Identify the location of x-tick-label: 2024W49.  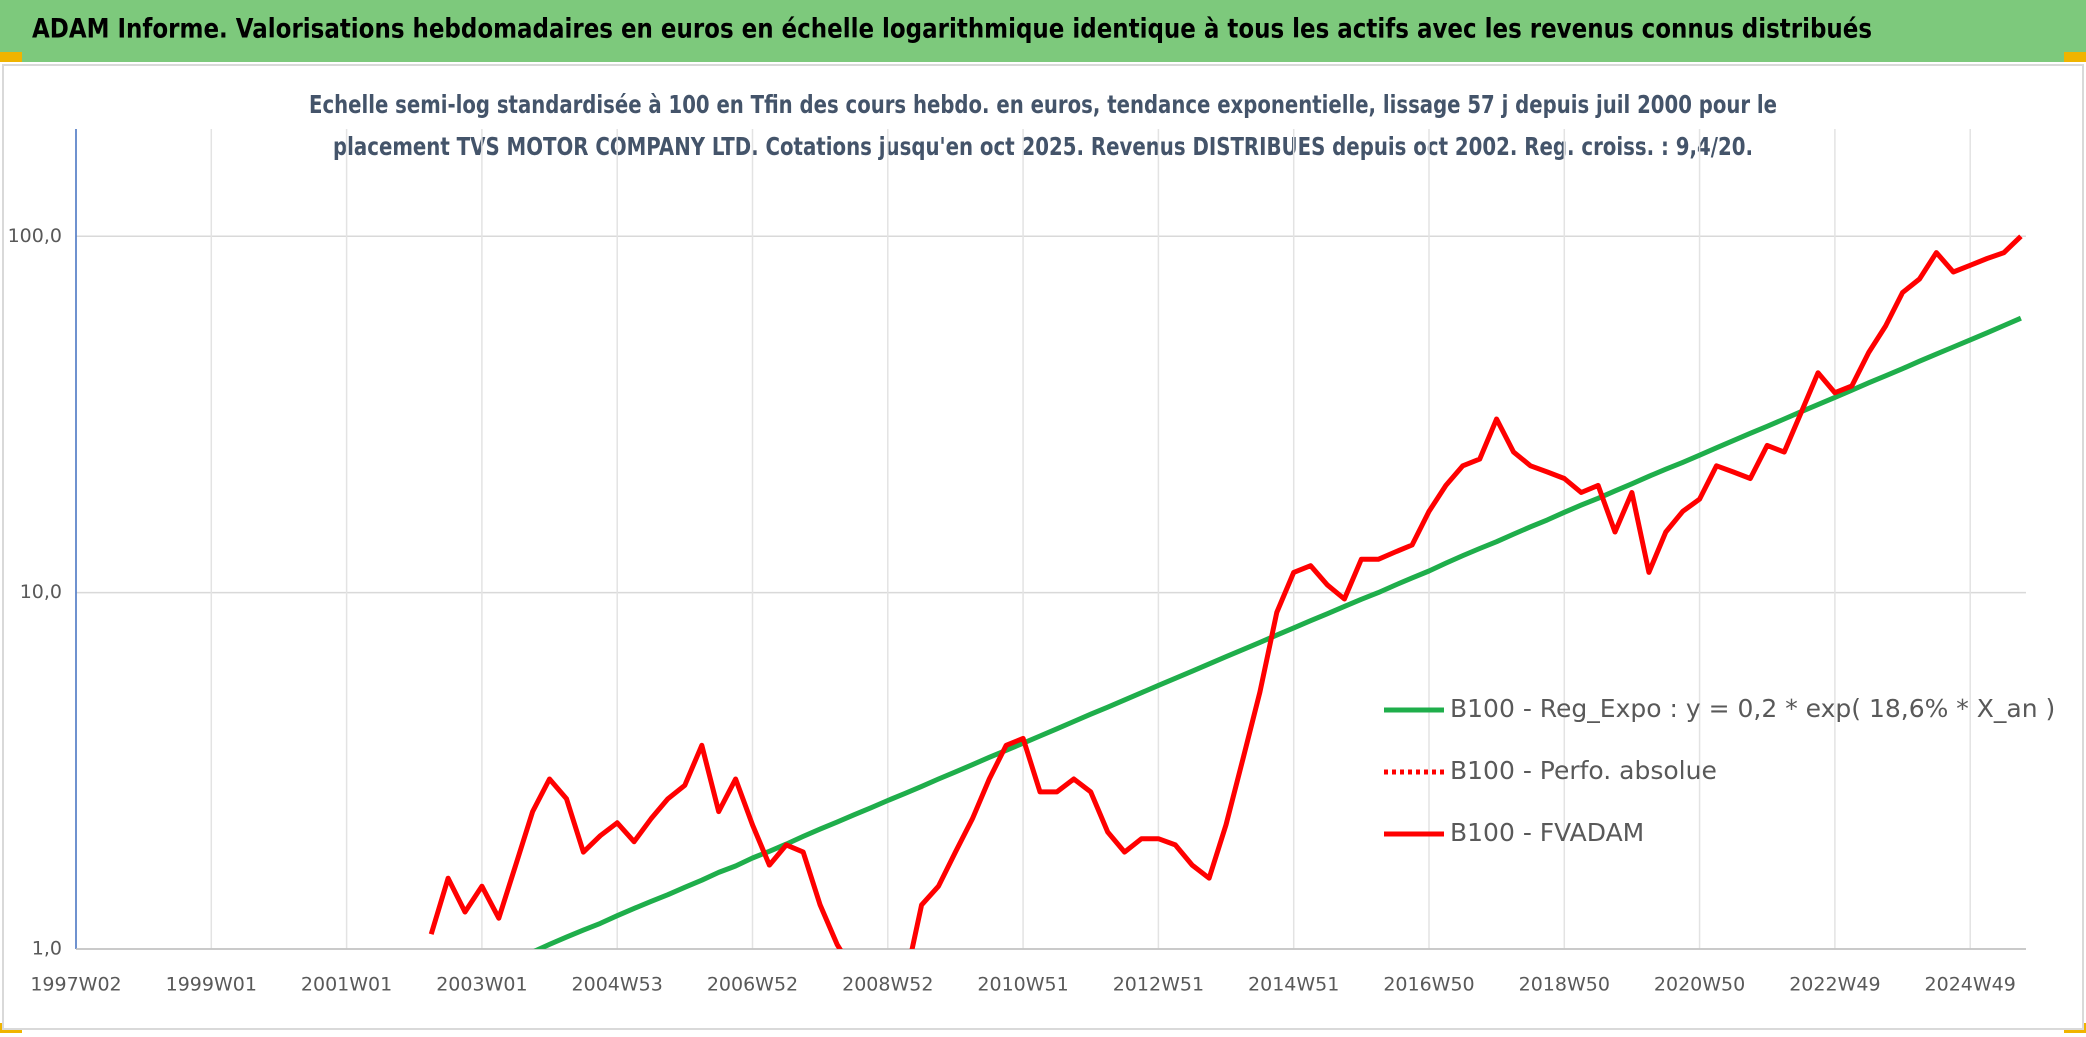
(1970, 985).